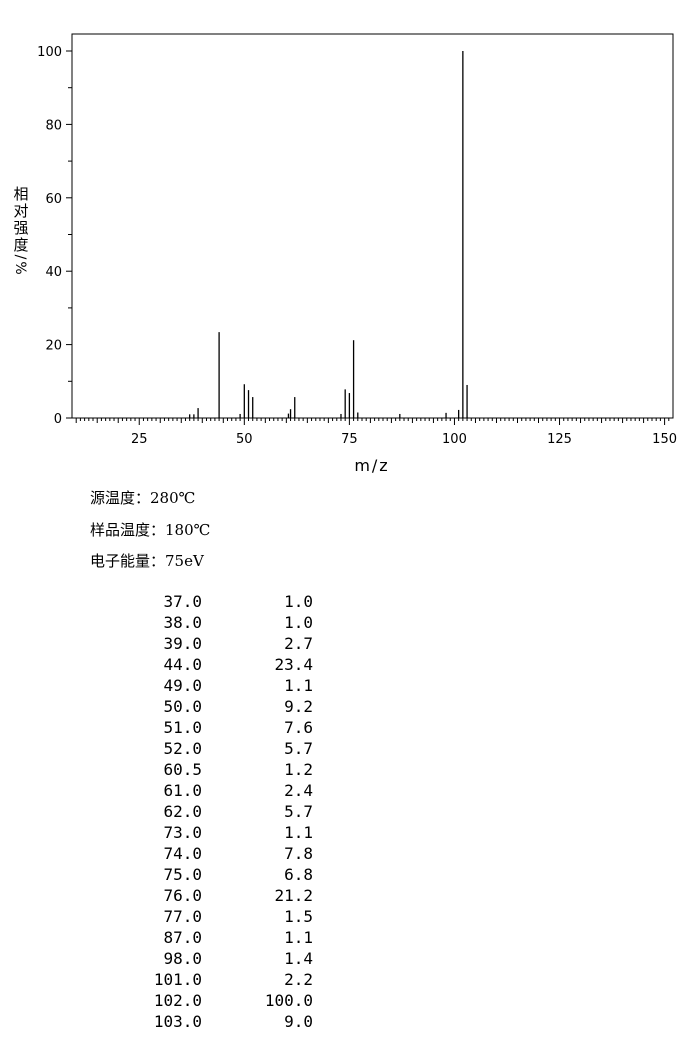 The width and height of the screenshot is (696, 1049). Describe the element at coordinates (20, 257) in the screenshot. I see `y-label-char: /` at that location.